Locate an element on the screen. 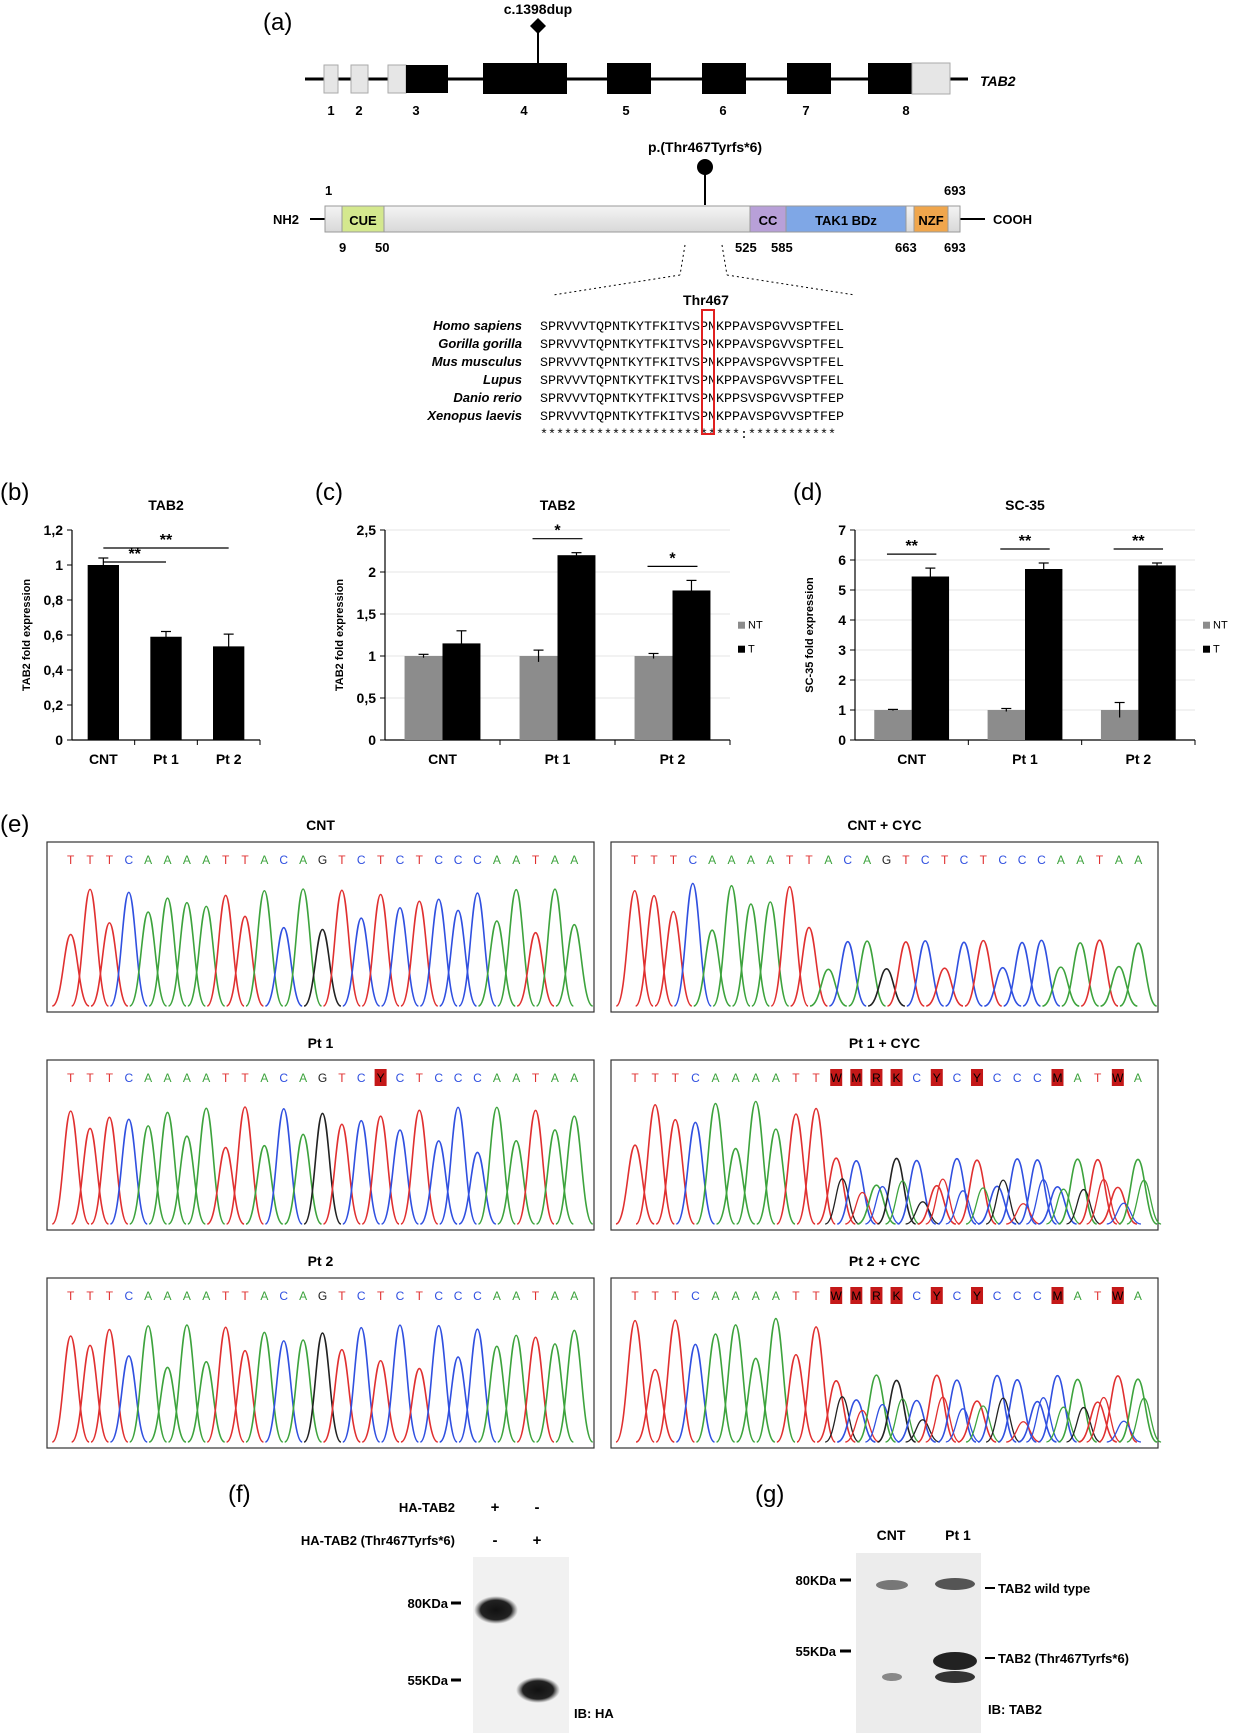  chromatogram: Pt 2T T T C A A A A T T A C A G T C T C T C C C A A T A A is located at coordinates (320, 1351).